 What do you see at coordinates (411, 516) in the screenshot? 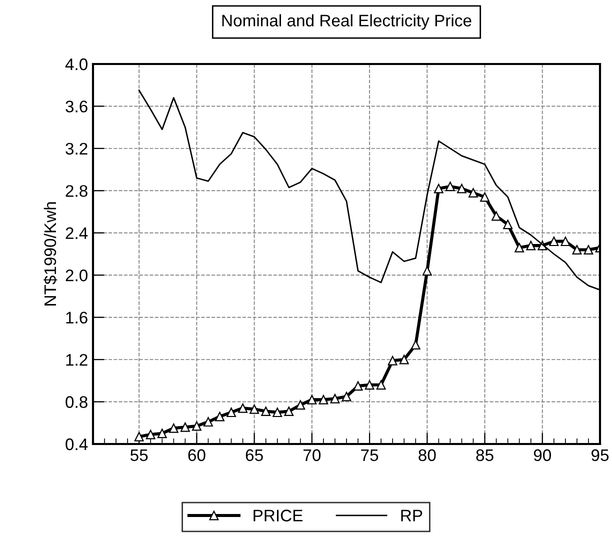
I see `legend-label: RP` at bounding box center [411, 516].